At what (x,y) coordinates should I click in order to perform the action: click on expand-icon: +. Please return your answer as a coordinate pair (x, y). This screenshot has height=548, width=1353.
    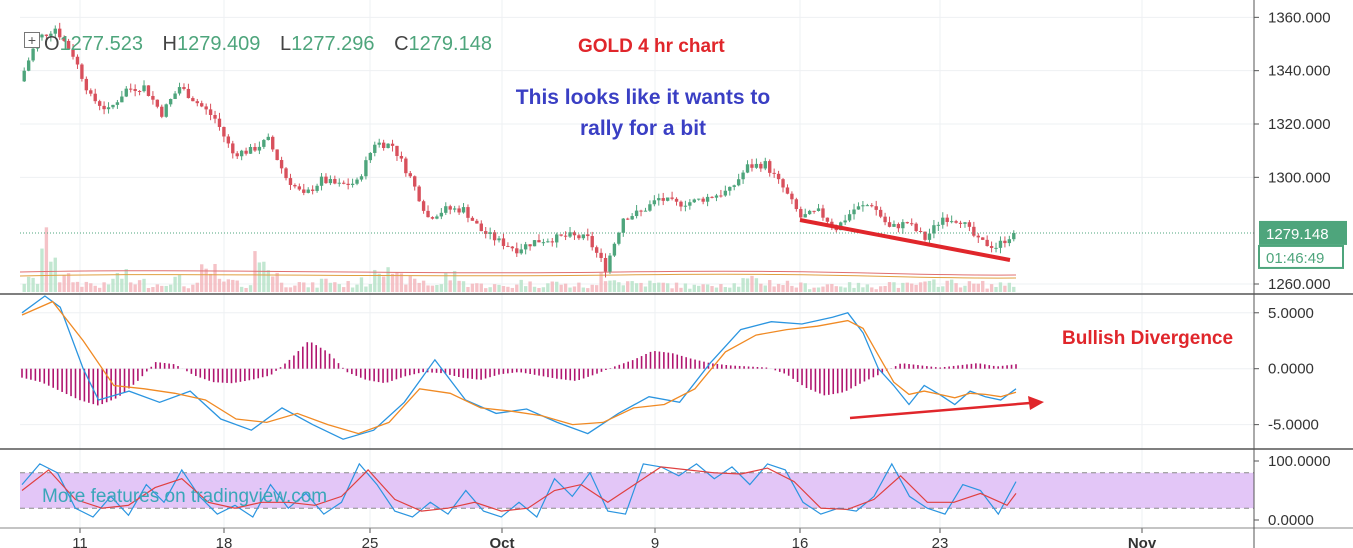
    Looking at the image, I should click on (32, 40).